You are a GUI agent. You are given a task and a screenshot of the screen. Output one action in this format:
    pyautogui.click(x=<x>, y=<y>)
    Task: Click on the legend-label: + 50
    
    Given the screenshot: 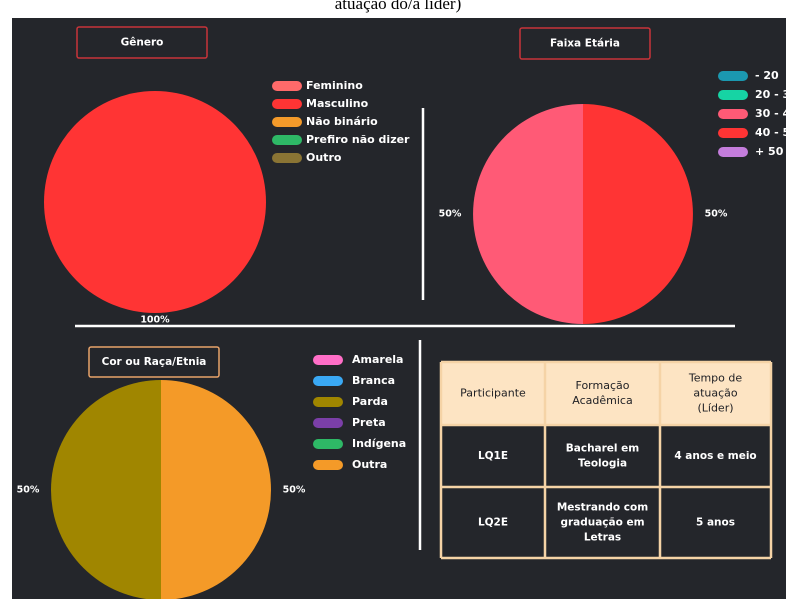 What is the action you would take?
    pyautogui.click(x=769, y=151)
    